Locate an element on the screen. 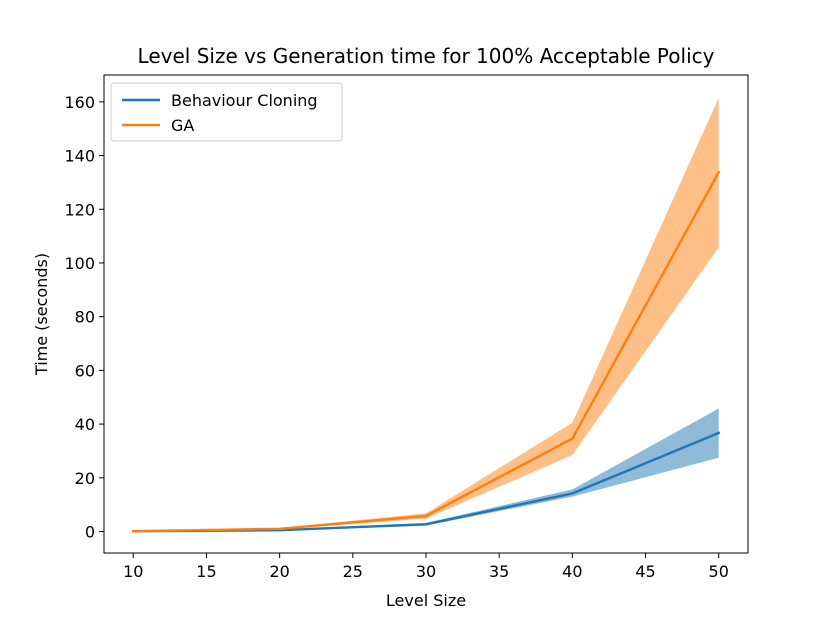 This screenshot has height=623, width=830. x-tick-label: 50 is located at coordinates (719, 571).